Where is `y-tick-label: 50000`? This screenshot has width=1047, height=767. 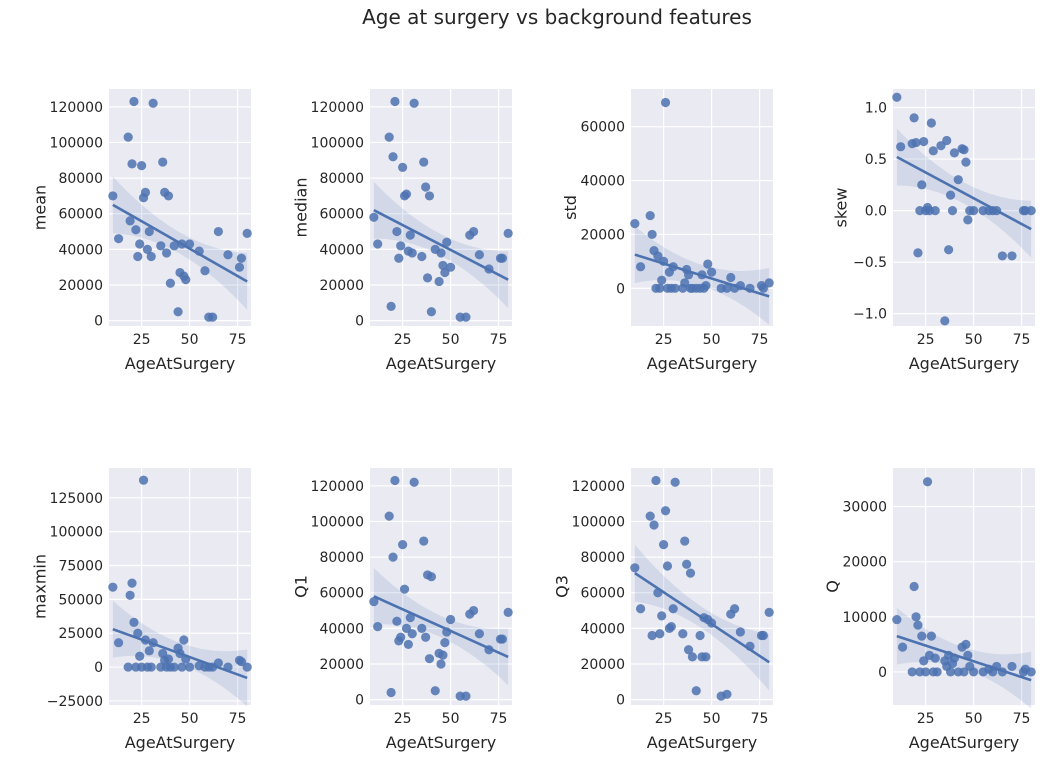
y-tick-label: 50000 is located at coordinates (80, 600).